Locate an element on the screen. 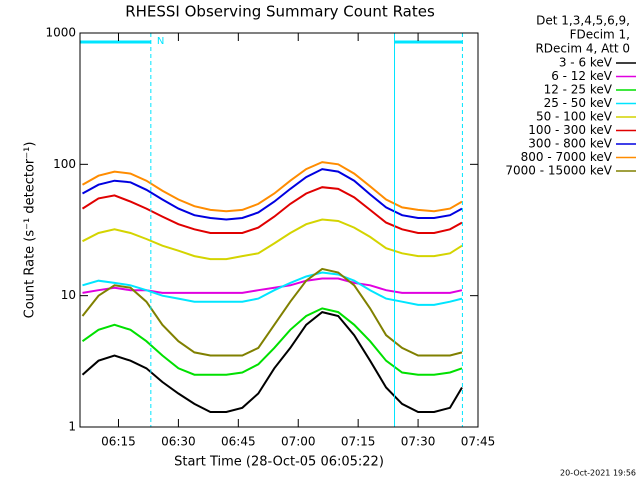  legend-label: 3 - 6 keV is located at coordinates (586, 63).